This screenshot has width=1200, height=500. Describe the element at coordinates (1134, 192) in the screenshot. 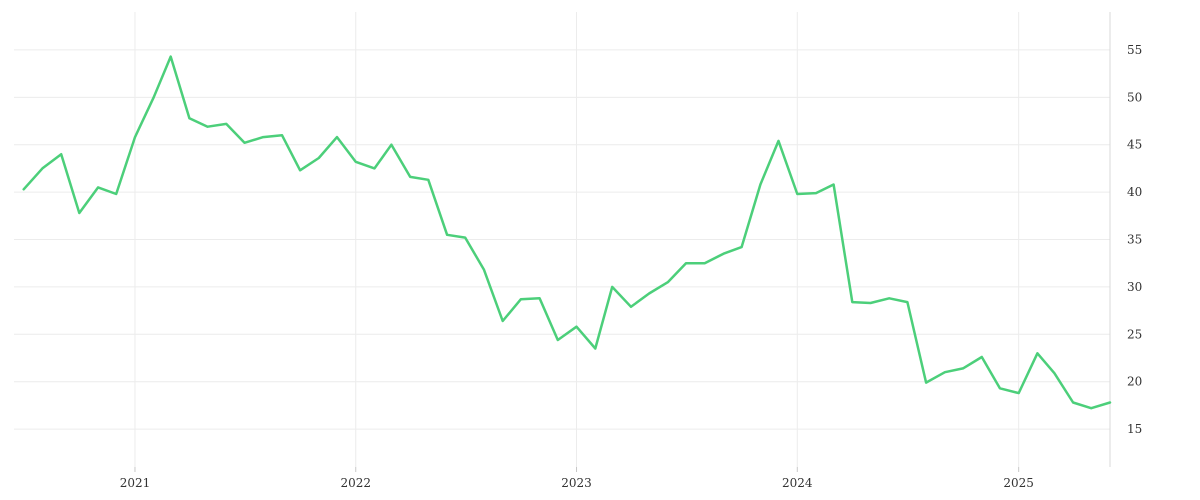

I see `y-tick-label: 40` at that location.